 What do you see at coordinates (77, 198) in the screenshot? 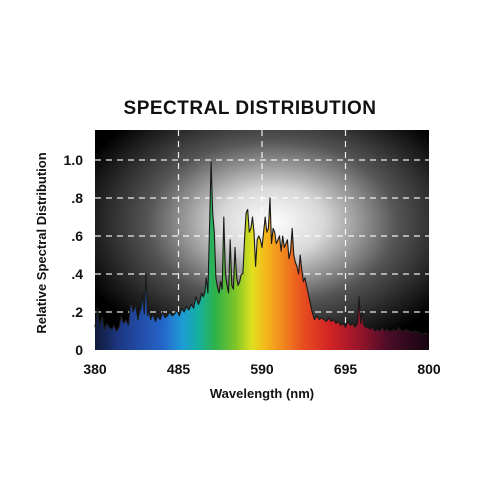
I see `y-tick-label: .8` at bounding box center [77, 198].